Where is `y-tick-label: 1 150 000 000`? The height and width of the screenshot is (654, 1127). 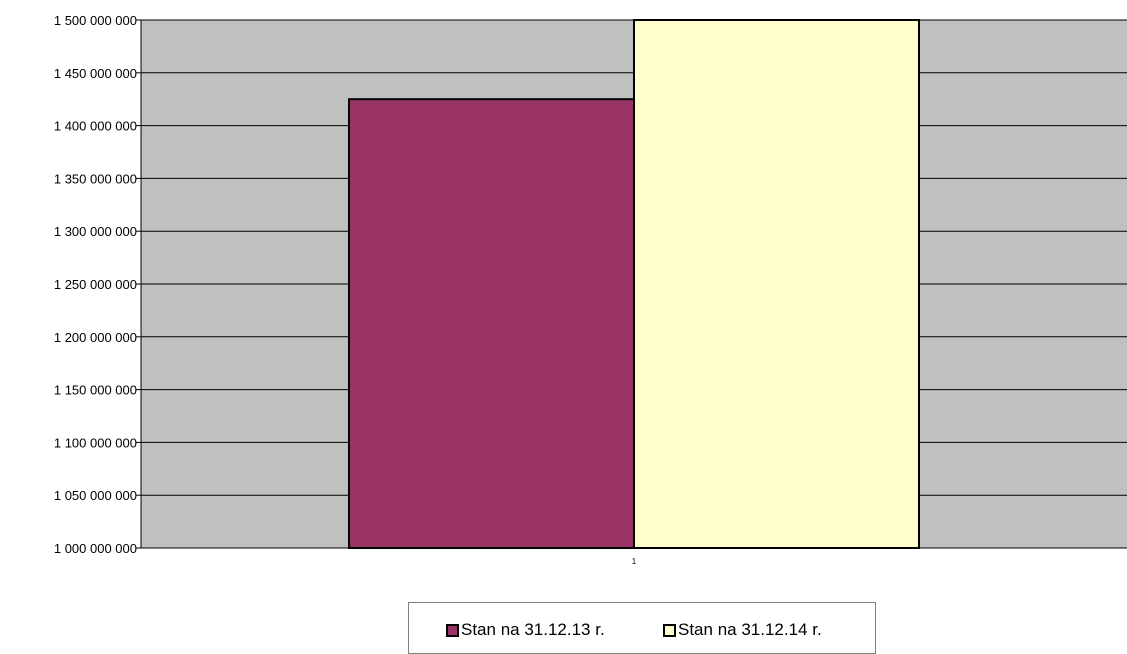 y-tick-label: 1 150 000 000 is located at coordinates (95, 390).